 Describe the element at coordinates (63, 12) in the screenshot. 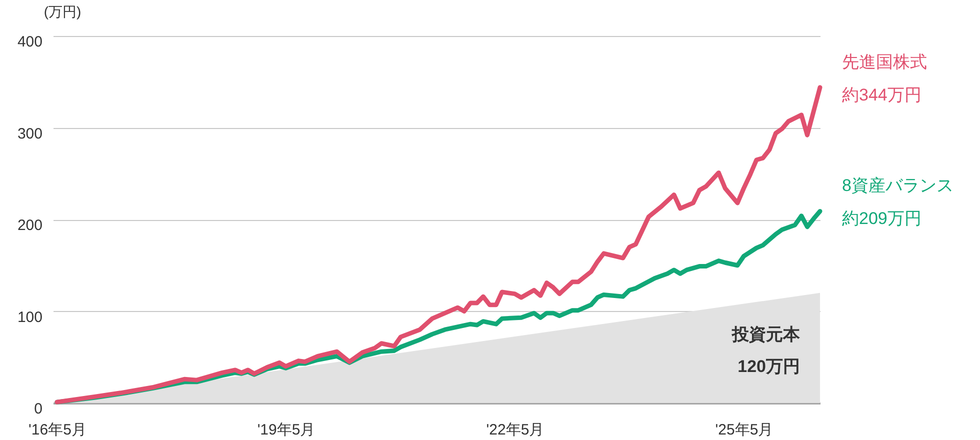

I see `y-axis-title: (万円)` at that location.